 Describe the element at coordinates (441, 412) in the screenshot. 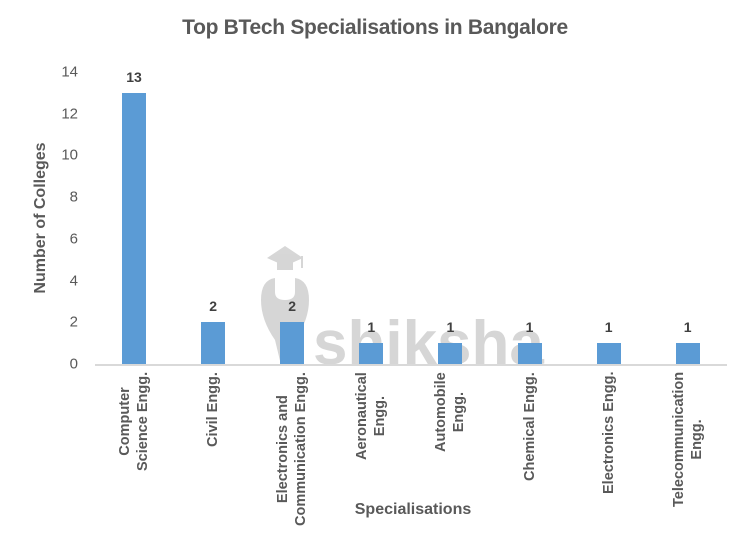

I see `x-category-label-line: Automobile` at that location.